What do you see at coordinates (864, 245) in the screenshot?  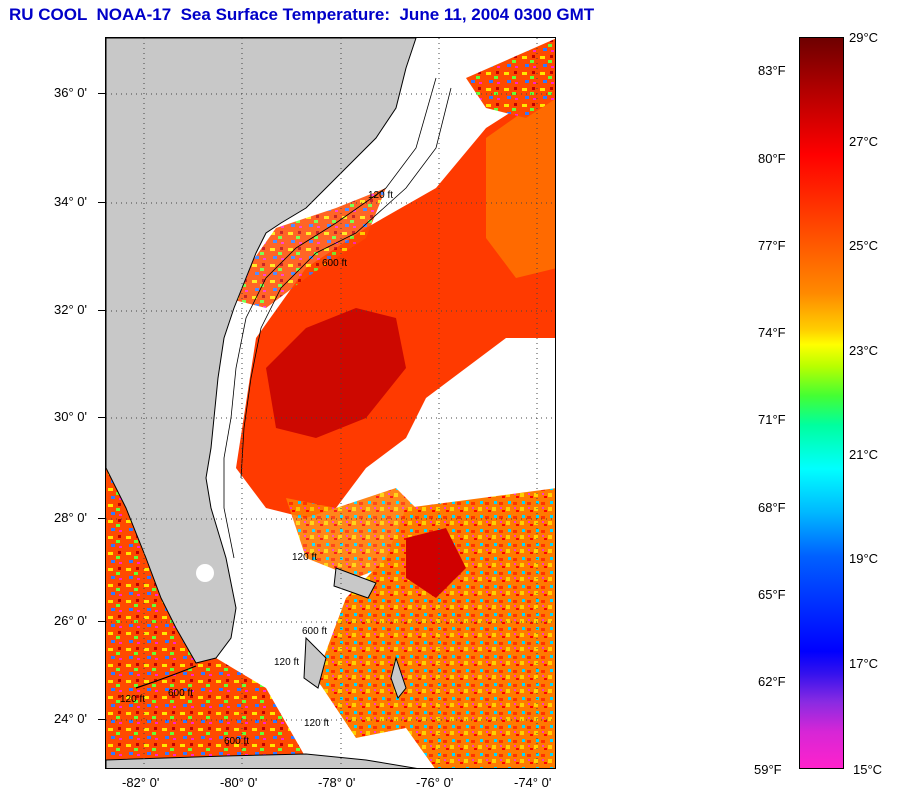 I see `celsius-label: 25°C` at bounding box center [864, 245].